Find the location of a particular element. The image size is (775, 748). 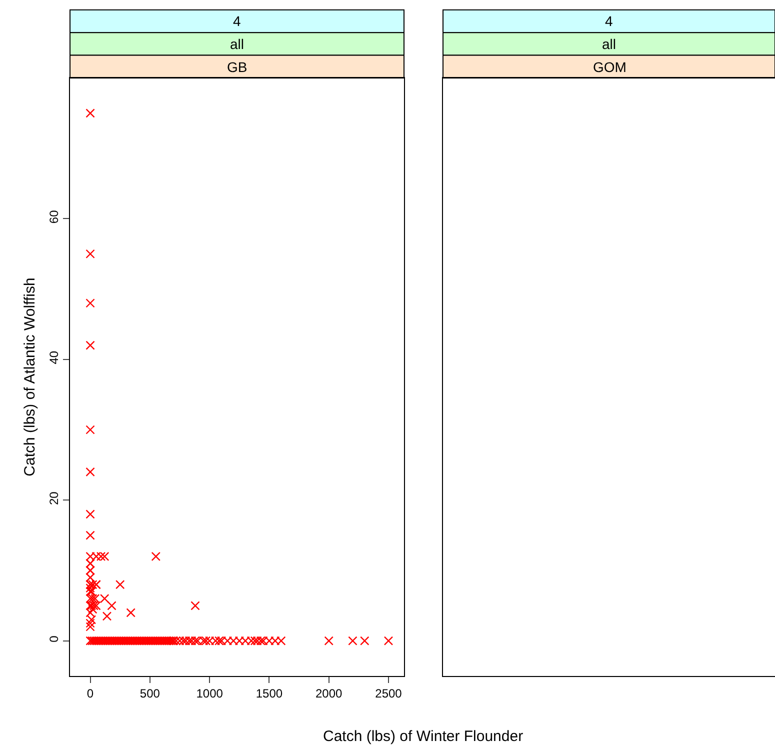

x-tick-label: 1500 is located at coordinates (269, 693).